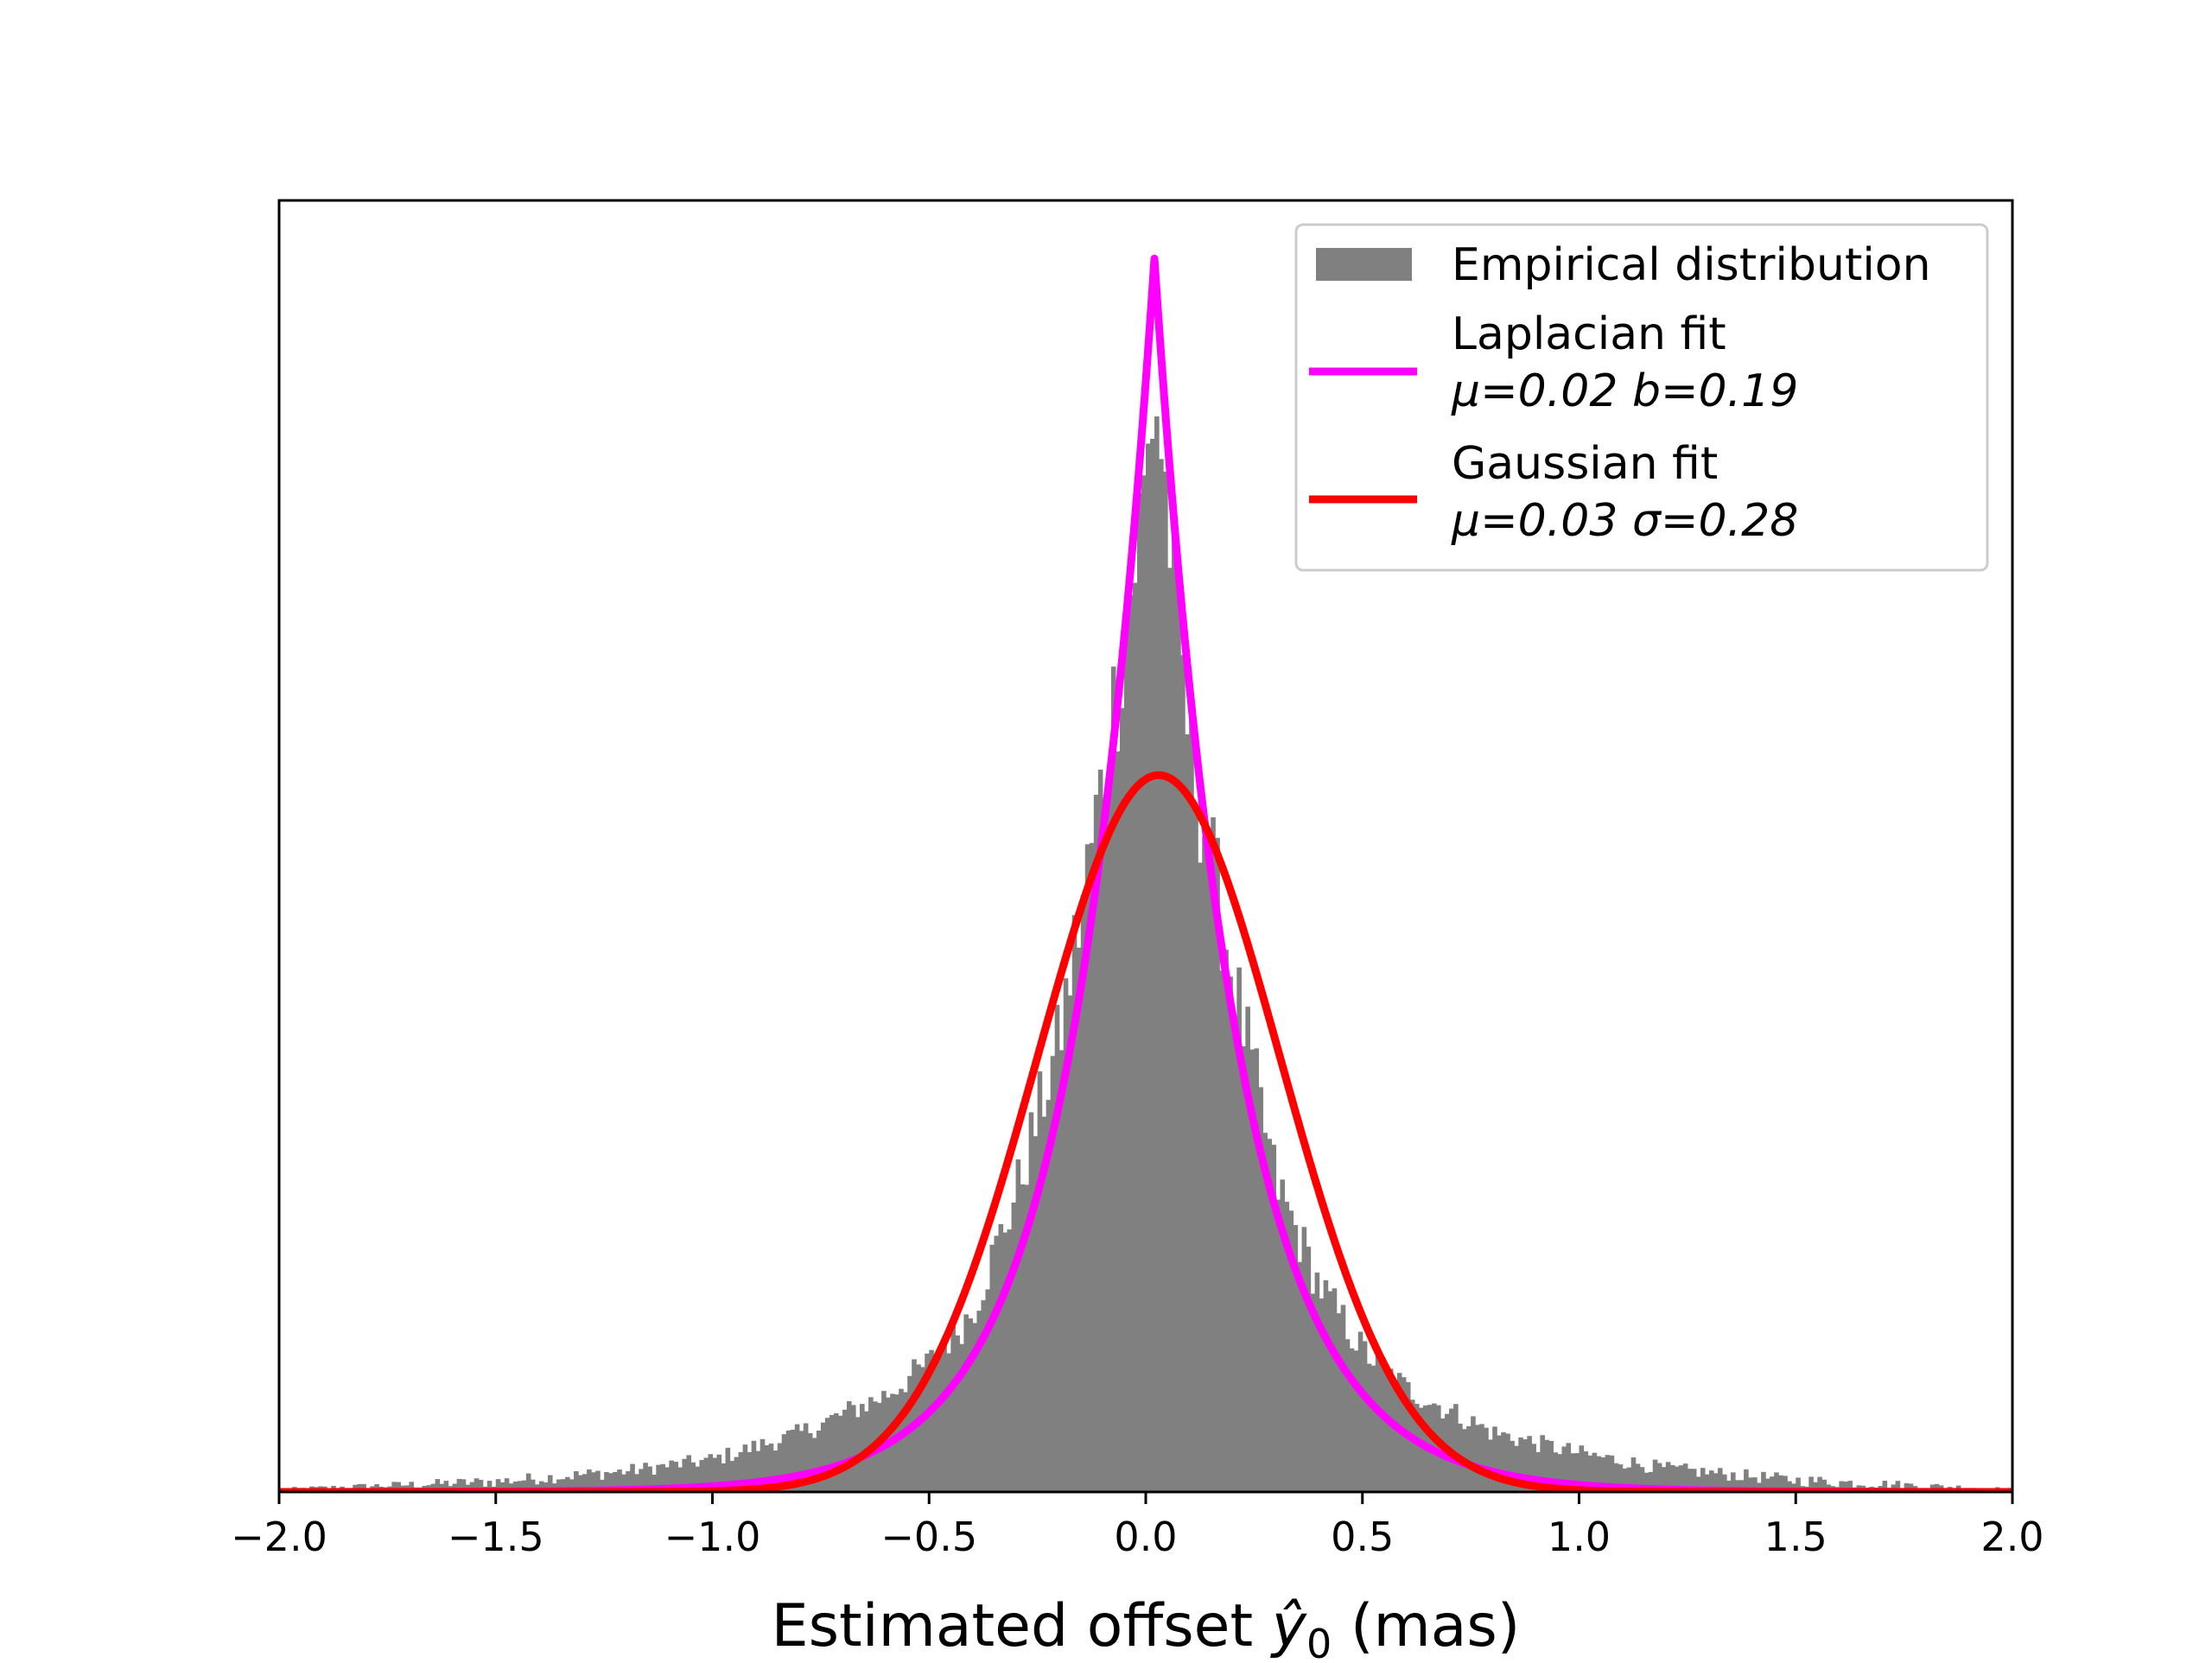 The height and width of the screenshot is (1663, 2212). What do you see at coordinates (496, 1537) in the screenshot?
I see `x-tick-label: −1.5` at bounding box center [496, 1537].